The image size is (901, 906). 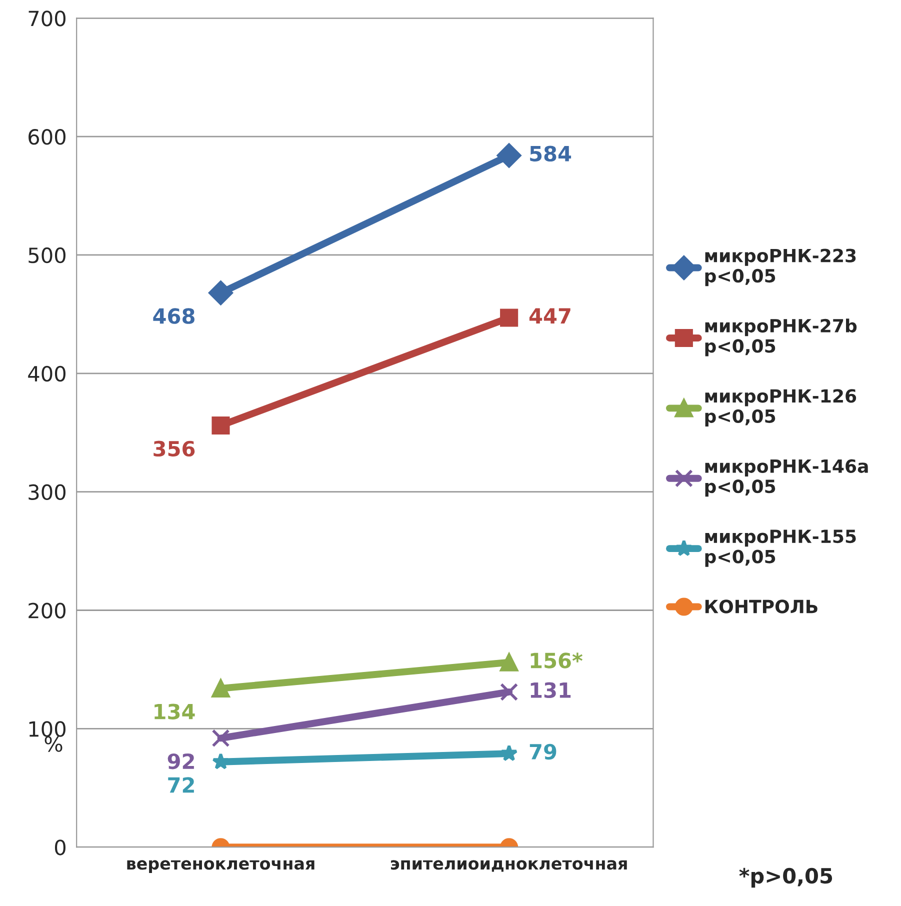 I want to click on y-tick-label: 600, so click(x=47, y=137).